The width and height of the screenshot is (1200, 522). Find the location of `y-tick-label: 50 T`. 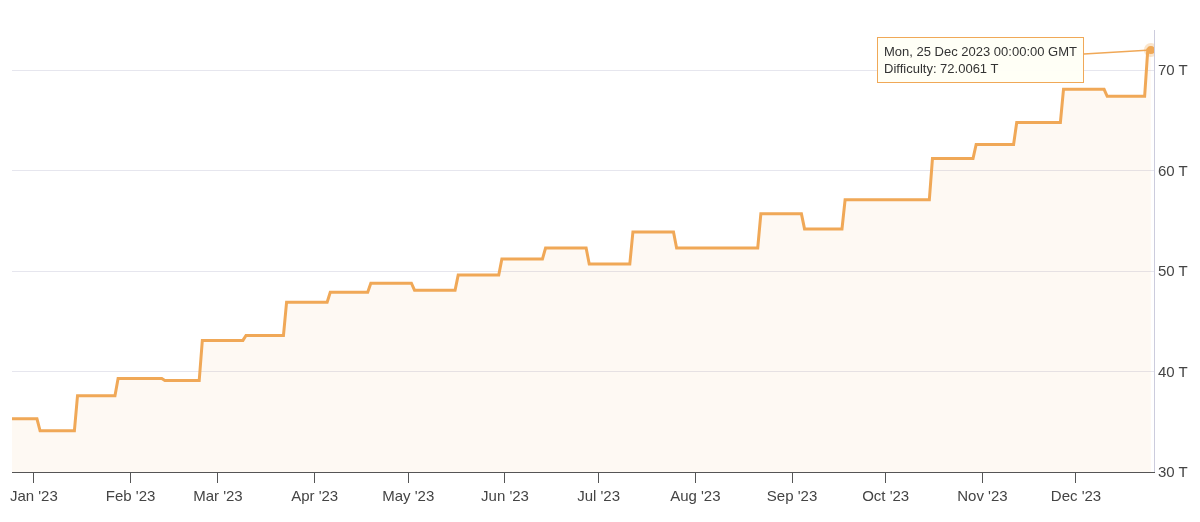

y-tick-label: 50 T is located at coordinates (1173, 271).